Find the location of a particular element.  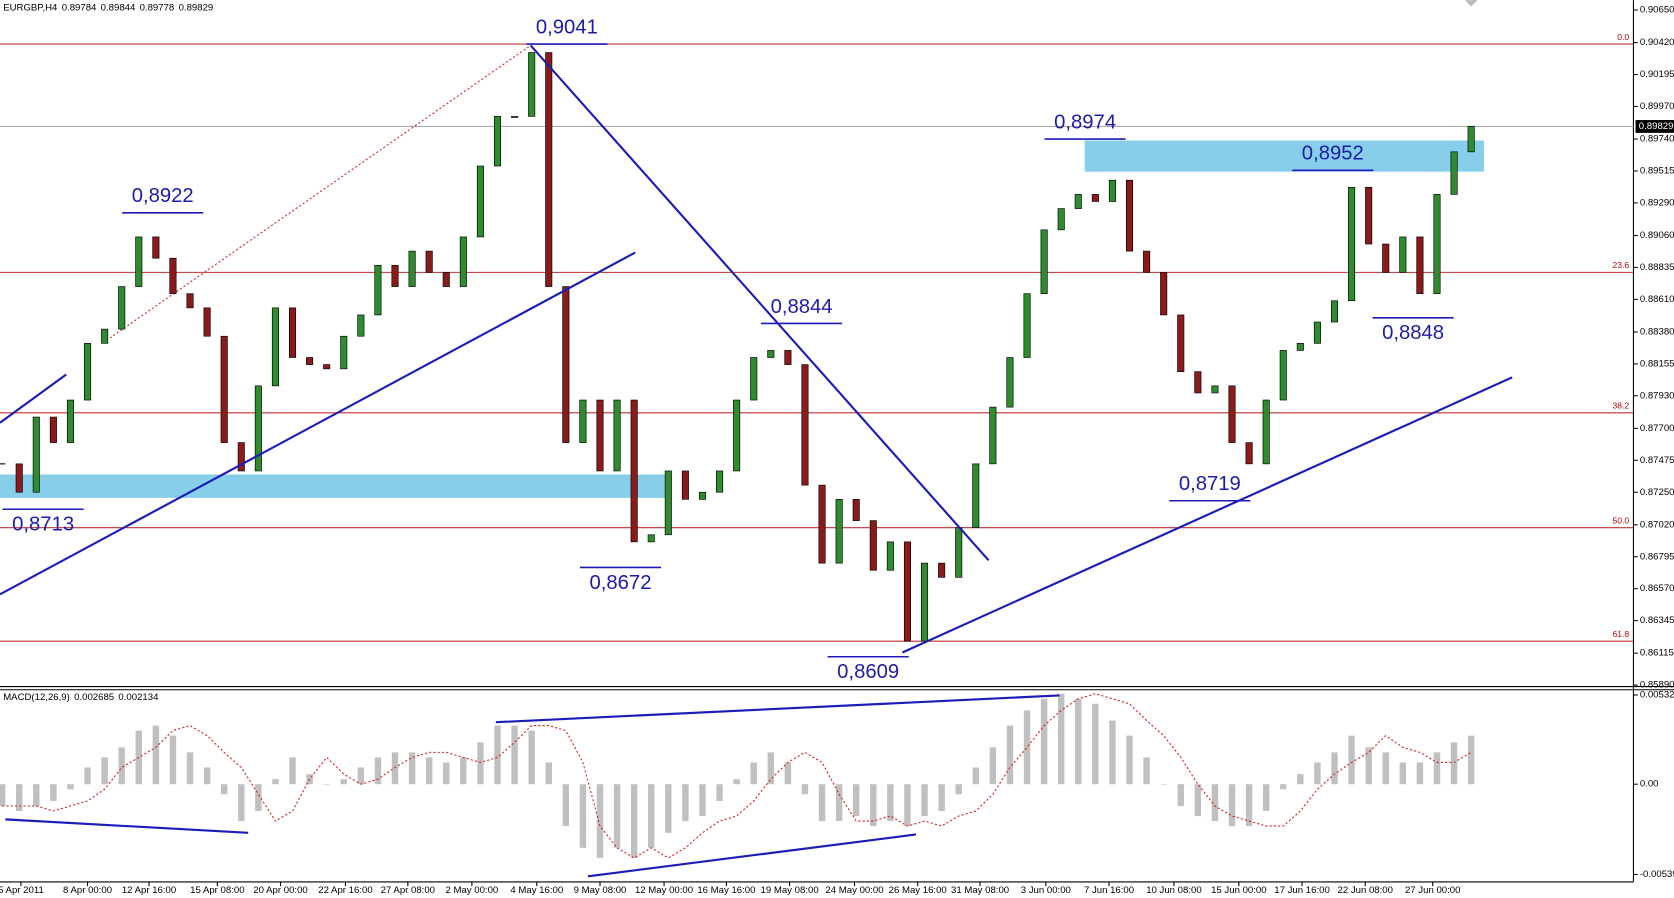

x-tick-label: 27 Apr 08:00 is located at coordinates (408, 890).